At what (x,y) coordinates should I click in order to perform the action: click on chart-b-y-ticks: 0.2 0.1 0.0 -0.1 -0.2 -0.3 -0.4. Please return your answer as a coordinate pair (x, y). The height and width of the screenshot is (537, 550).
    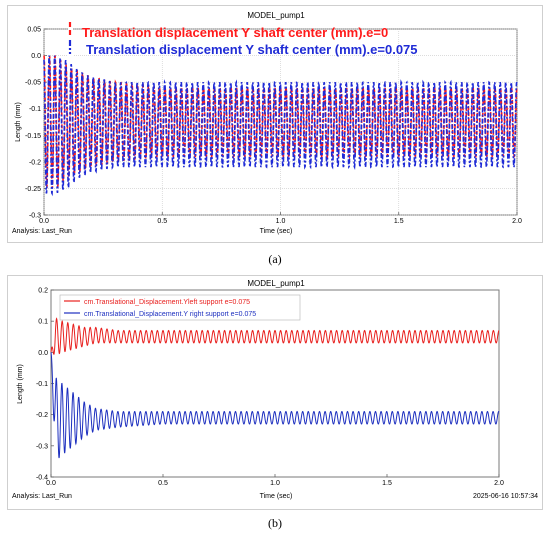
    Looking at the image, I should click on (45, 385).